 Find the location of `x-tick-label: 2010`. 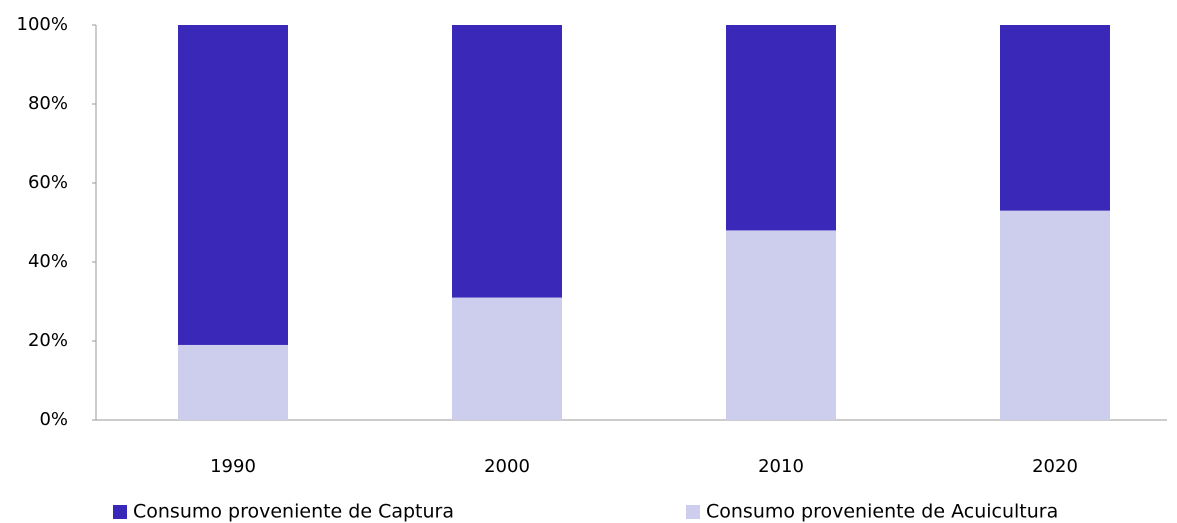

x-tick-label: 2010 is located at coordinates (781, 466).